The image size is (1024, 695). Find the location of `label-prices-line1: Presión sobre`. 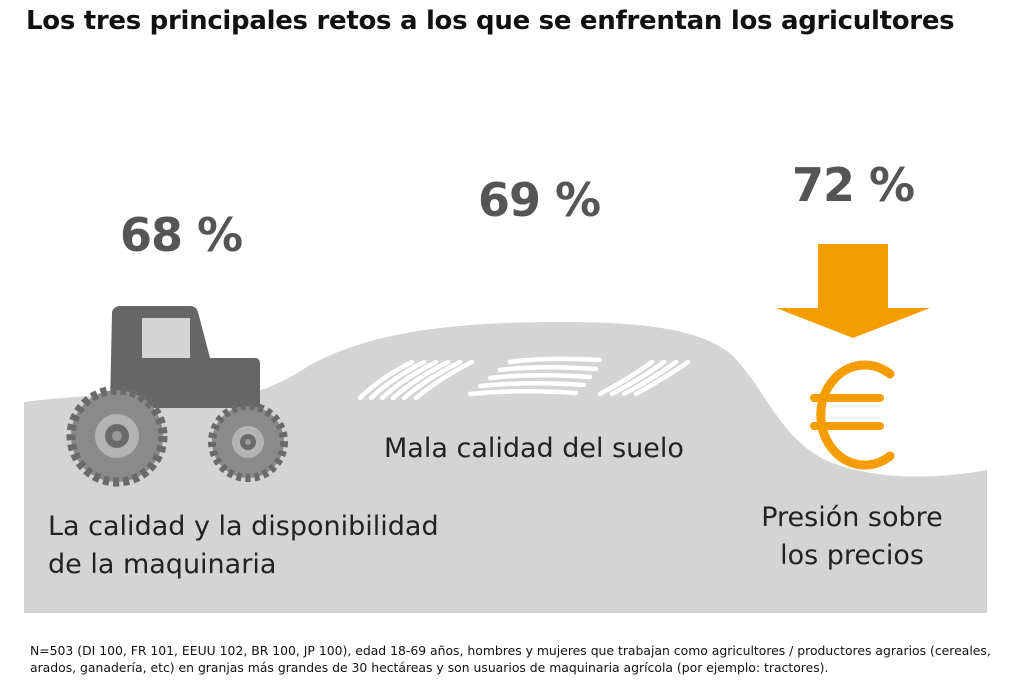

label-prices-line1: Presión sobre is located at coordinates (852, 517).